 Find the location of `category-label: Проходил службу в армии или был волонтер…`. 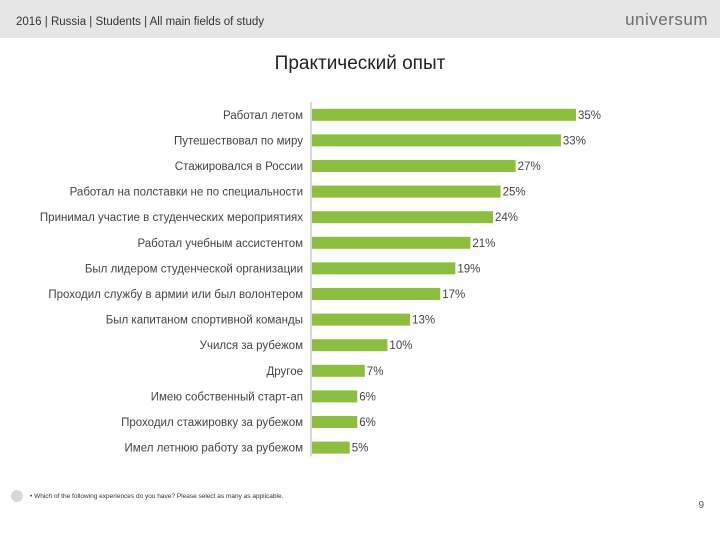

category-label: Проходил службу в армии или был волонтер… is located at coordinates (175, 295).